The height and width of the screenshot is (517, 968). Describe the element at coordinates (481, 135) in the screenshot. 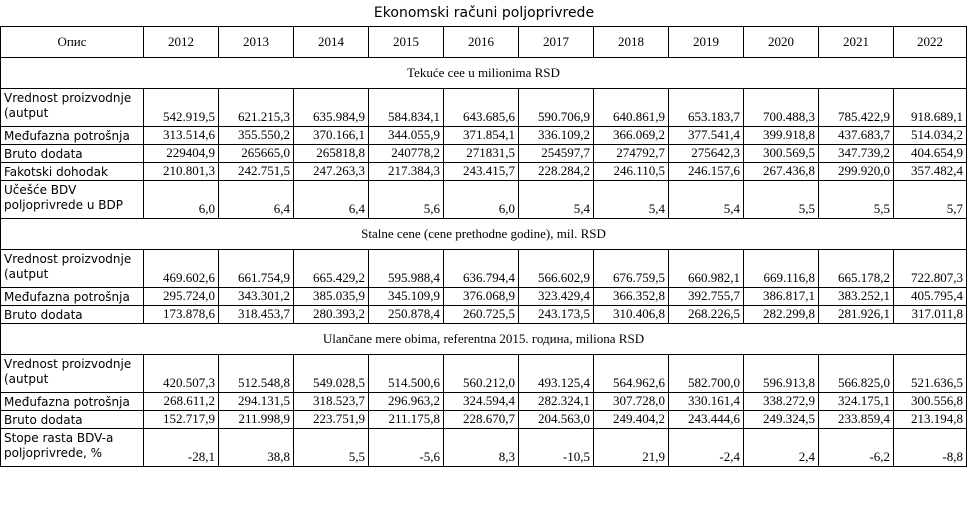

I see `value-cell: 371.854,1` at that location.